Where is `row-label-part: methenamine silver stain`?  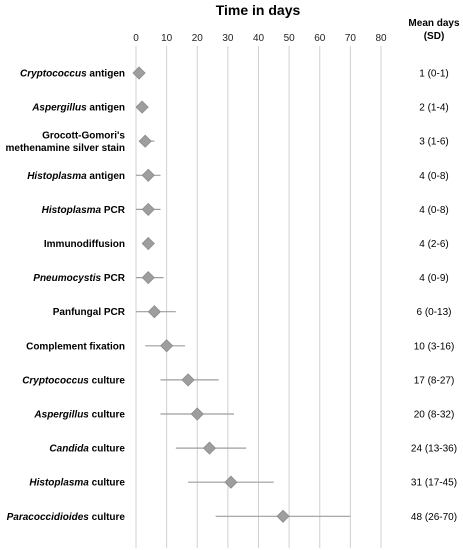 row-label-part: methenamine silver stain is located at coordinates (66, 148).